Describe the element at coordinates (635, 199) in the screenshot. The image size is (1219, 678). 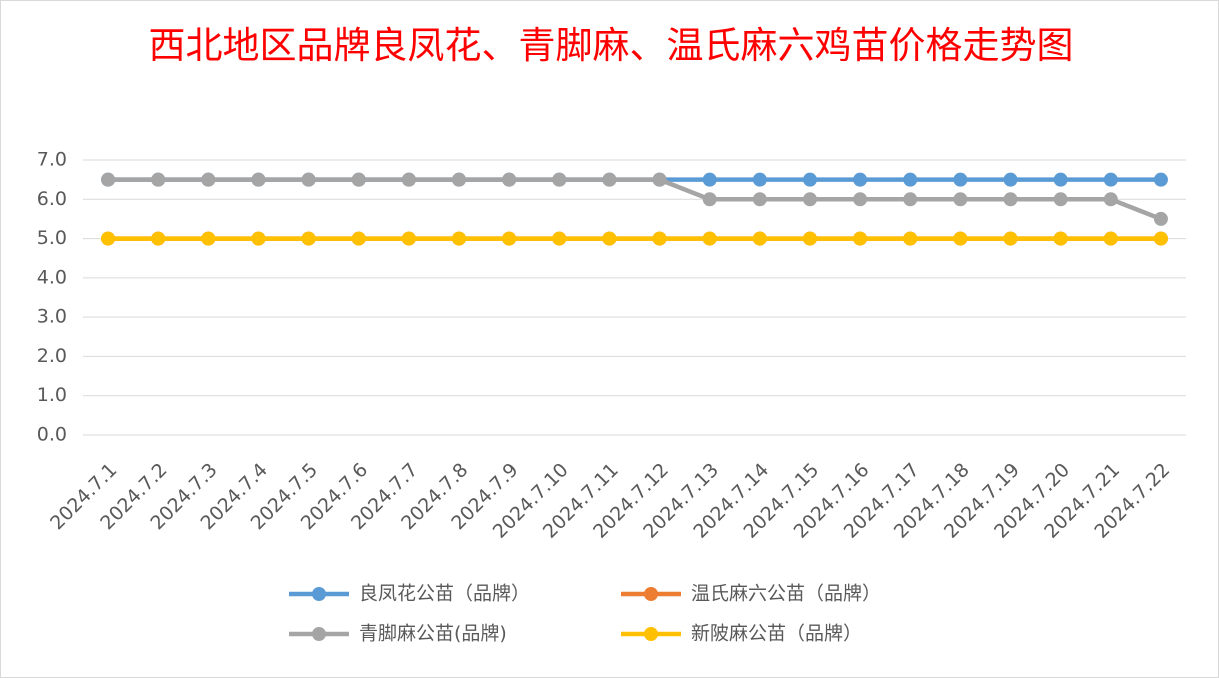
I see `series-line` at that location.